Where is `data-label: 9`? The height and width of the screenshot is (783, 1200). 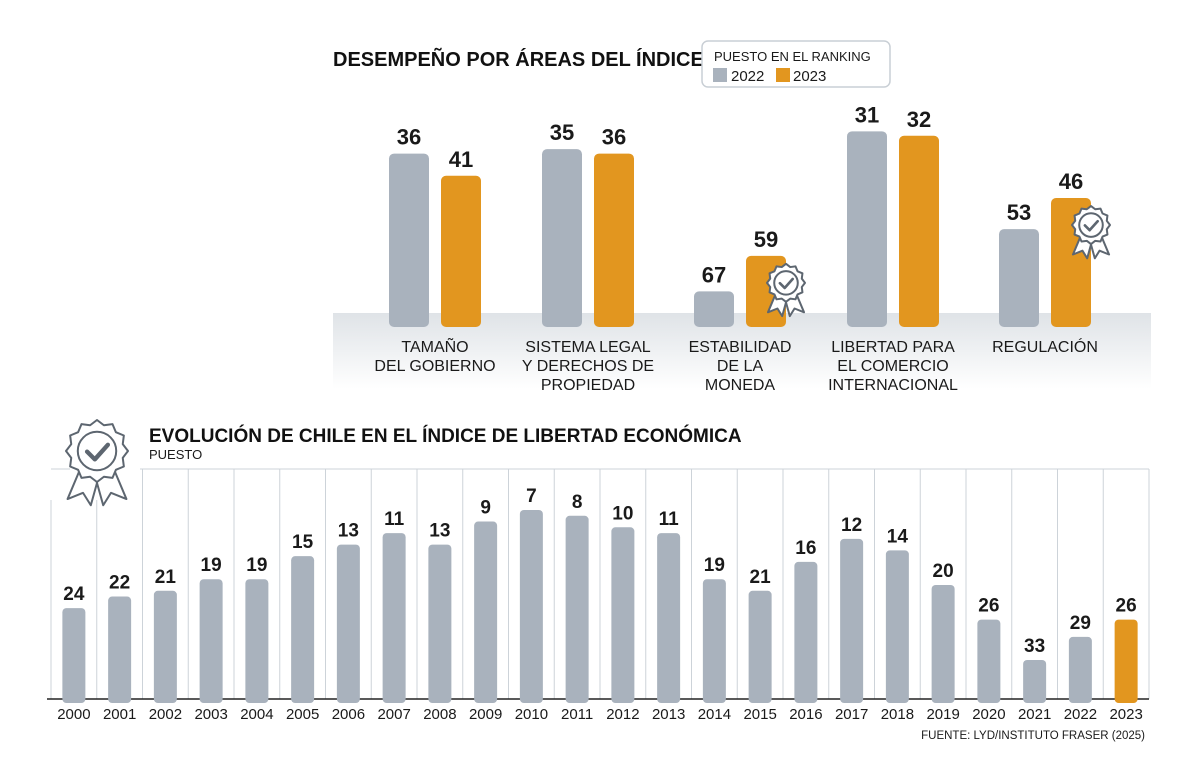
data-label: 9 is located at coordinates (485, 508).